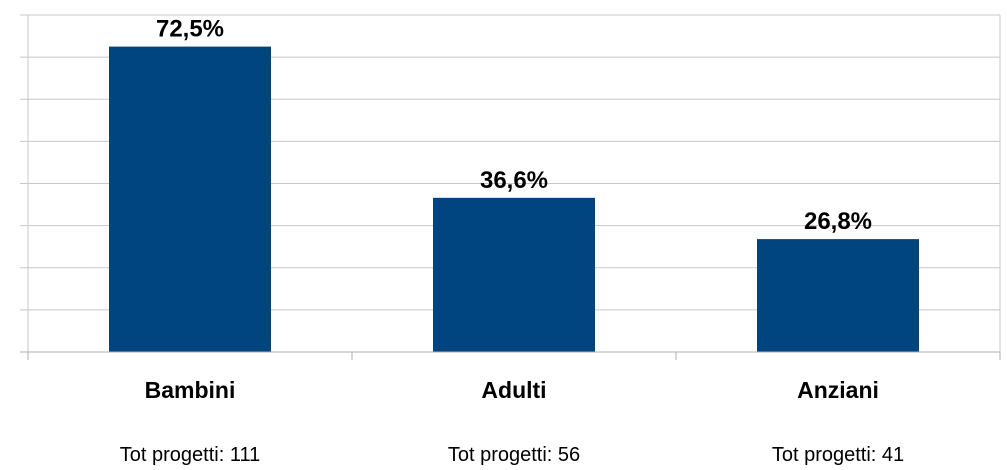 The width and height of the screenshot is (1007, 470). I want to click on bar-anziani, so click(838, 295).